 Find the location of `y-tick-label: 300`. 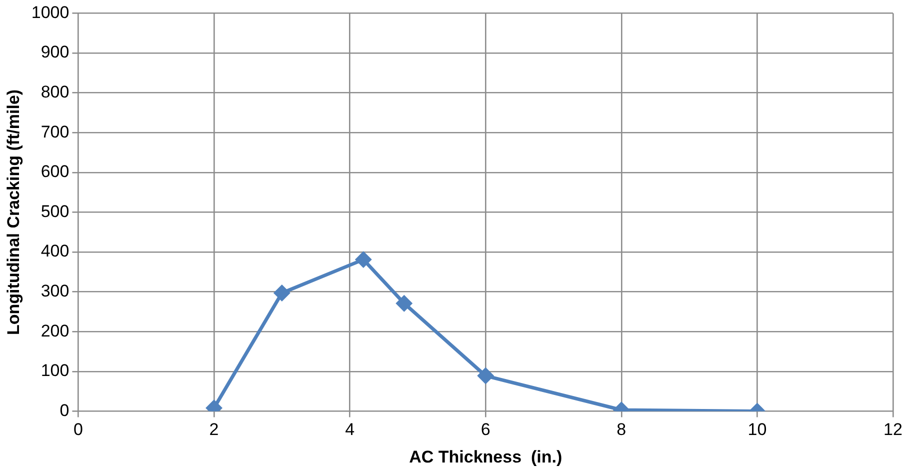

y-tick-label: 300 is located at coordinates (55, 290).